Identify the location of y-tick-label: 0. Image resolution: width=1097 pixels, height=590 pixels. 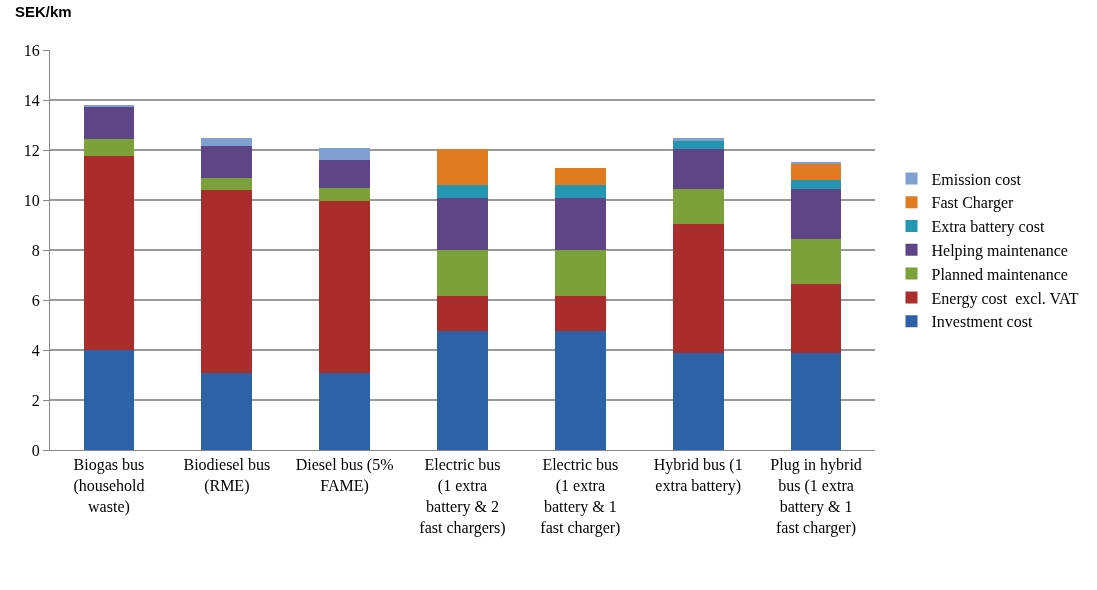
(35, 450).